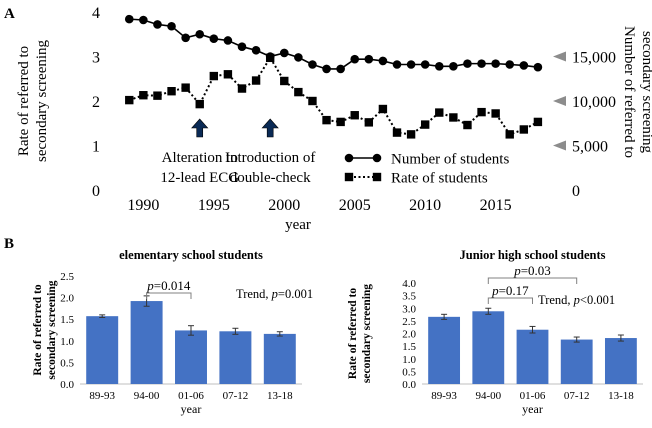  Describe the element at coordinates (590, 147) in the screenshot. I see `y-right-tick-label: 5,000` at that location.